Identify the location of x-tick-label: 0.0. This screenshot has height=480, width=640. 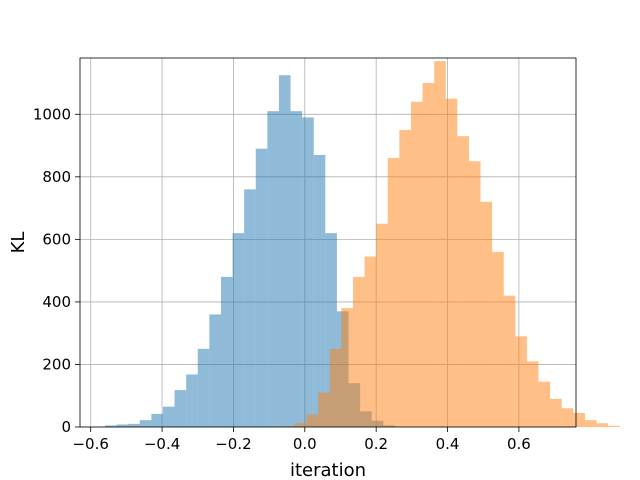
(305, 444).